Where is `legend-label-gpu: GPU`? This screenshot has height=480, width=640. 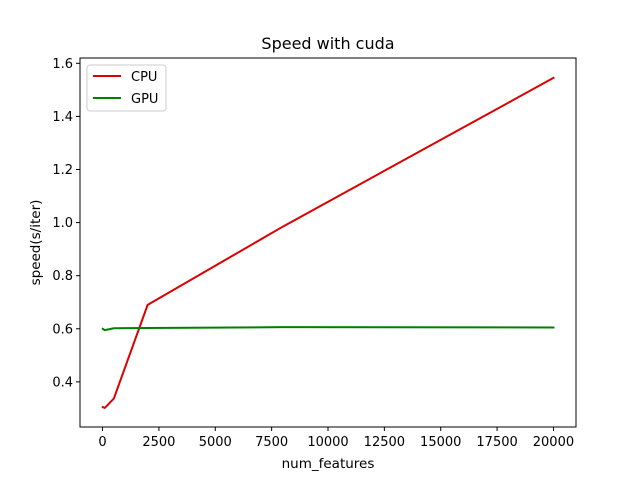 legend-label-gpu: GPU is located at coordinates (144, 99).